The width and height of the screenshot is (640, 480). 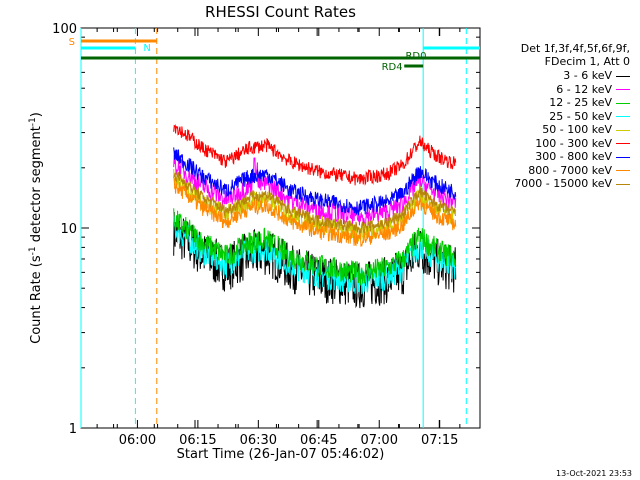 What do you see at coordinates (392, 67) in the screenshot?
I see `rd4-label: RD4` at bounding box center [392, 67].